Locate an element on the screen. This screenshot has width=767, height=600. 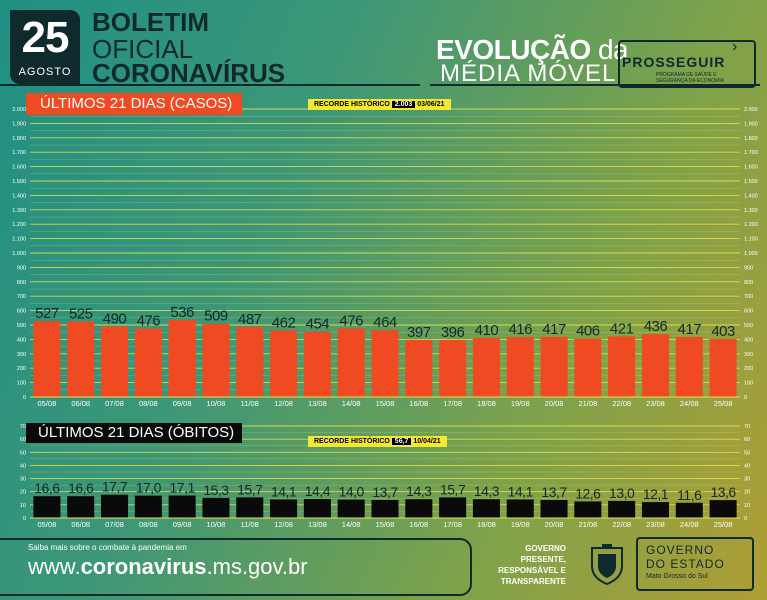
x-tick-label: 05/08 is located at coordinates (47, 403).